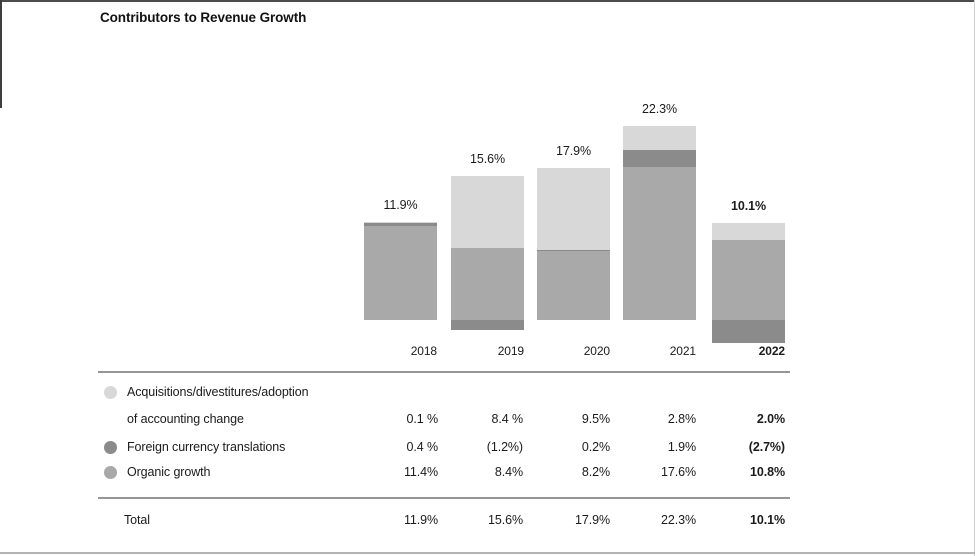 Image resolution: width=975 pixels, height=556 pixels. I want to click on year-label-2020: 2020, so click(596, 351).